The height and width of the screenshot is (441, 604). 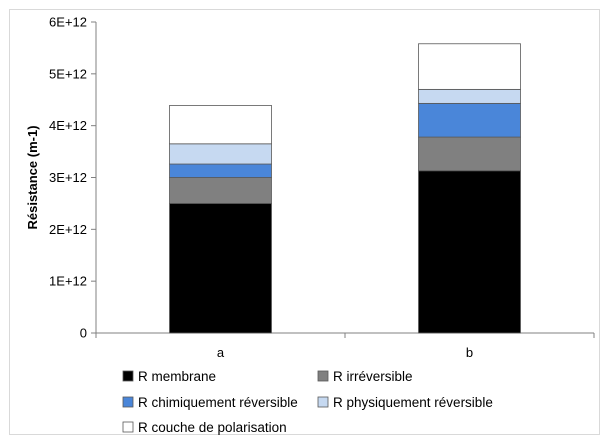 I want to click on legend-label: R couche de polarisation, so click(x=212, y=427).